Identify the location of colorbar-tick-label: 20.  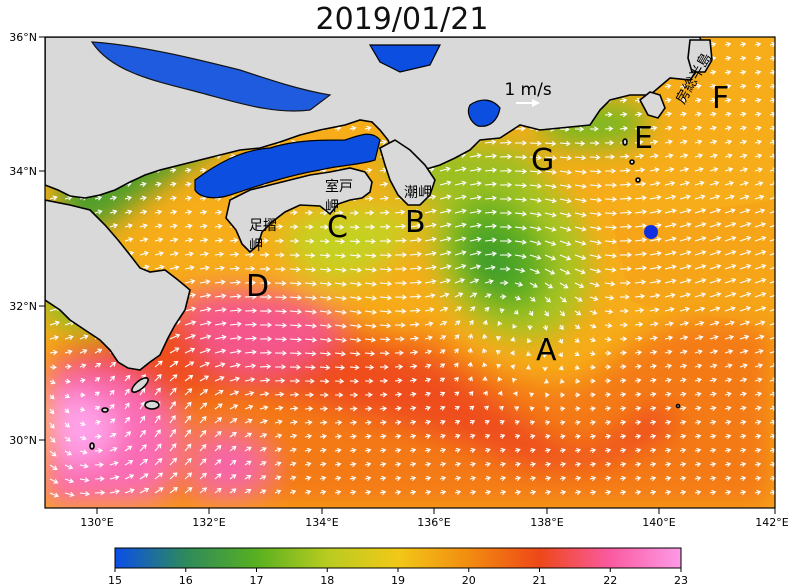
(469, 580).